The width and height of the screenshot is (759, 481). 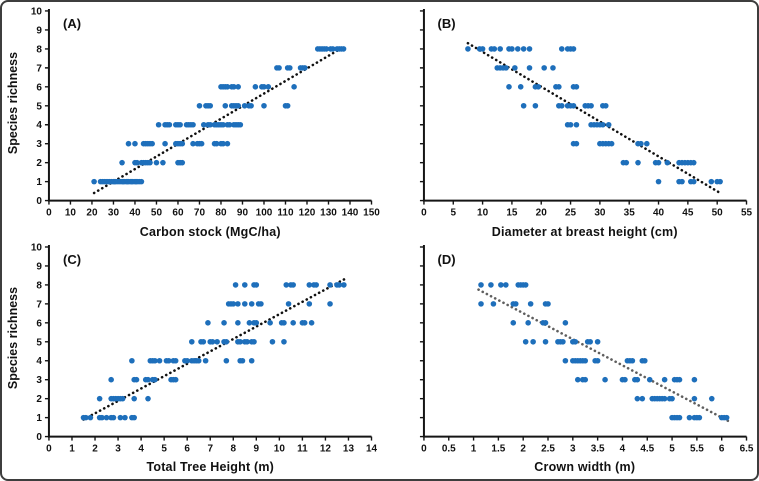 I want to click on x-tick-label: 140, so click(x=350, y=213).